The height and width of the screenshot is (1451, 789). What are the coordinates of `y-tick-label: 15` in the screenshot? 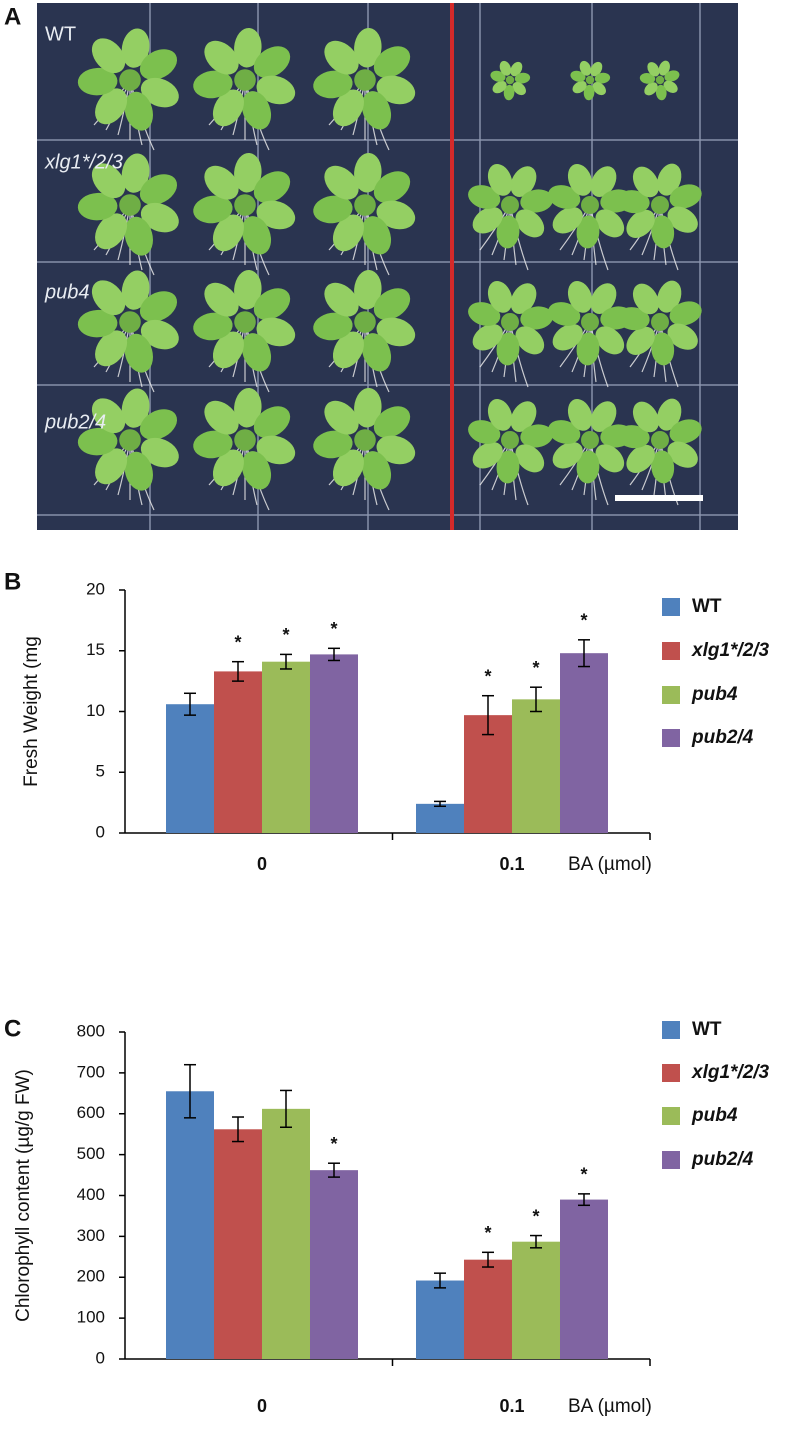 It's located at (95, 649).